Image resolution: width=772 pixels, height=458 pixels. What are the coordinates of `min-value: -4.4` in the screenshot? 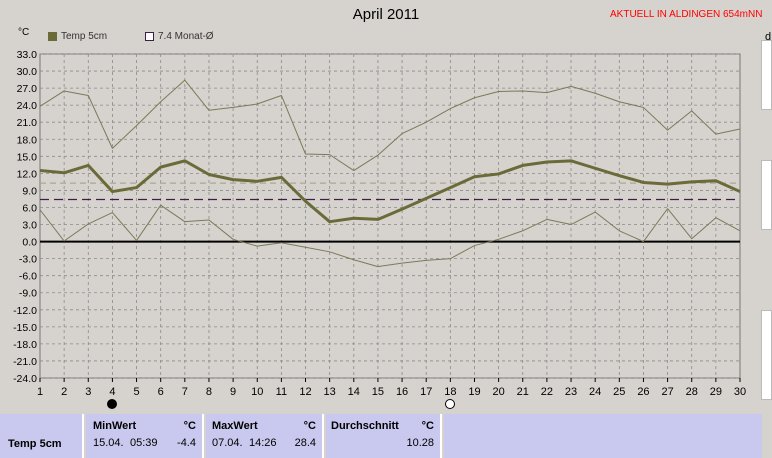 It's located at (186, 443).